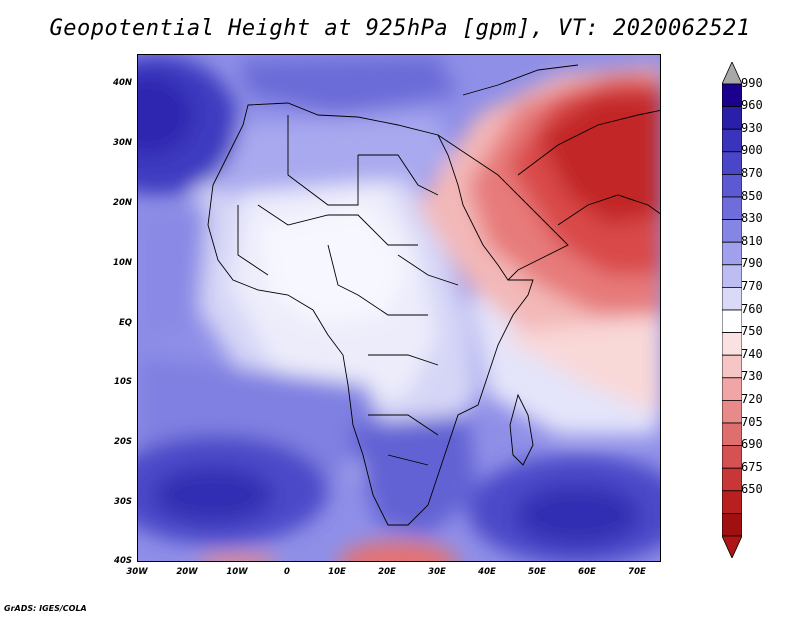  I want to click on lon-label-50e: 50E, so click(537, 572).